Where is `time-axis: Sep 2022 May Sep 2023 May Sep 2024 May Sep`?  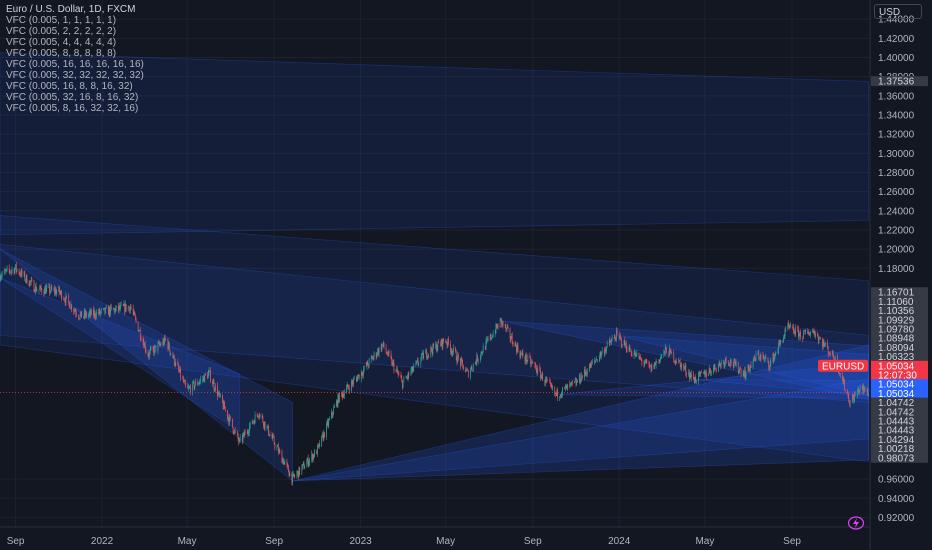 time-axis: Sep 2022 May Sep 2023 May Sep 2024 May Sep is located at coordinates (435, 536).